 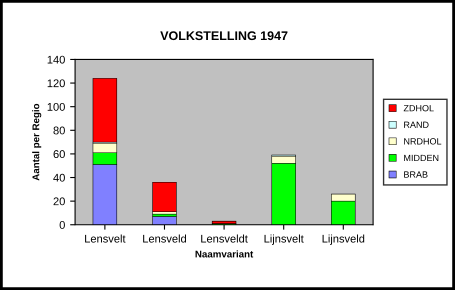 I want to click on x-tick-label: Lijnsveld, so click(x=343, y=239).